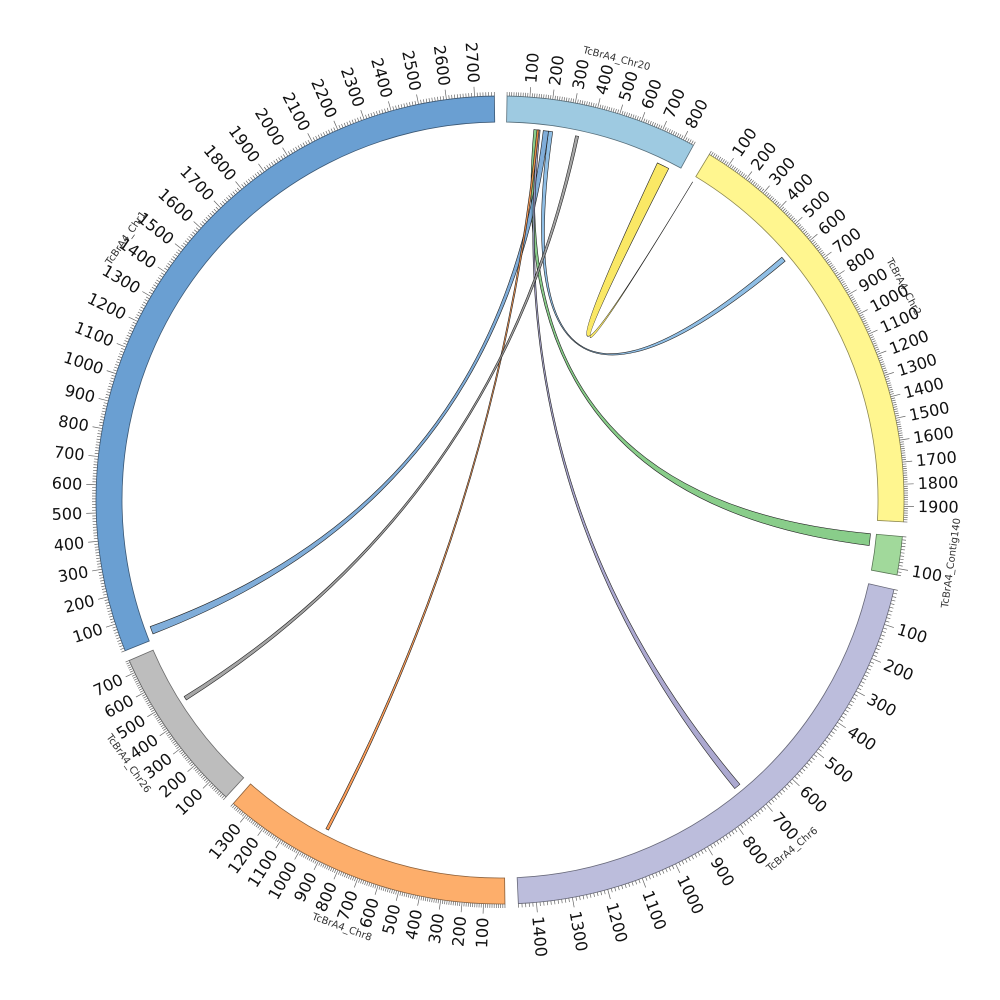 This screenshot has height=1000, width=1000. I want to click on tick-label-chr6-1000: 1000, so click(690, 894).